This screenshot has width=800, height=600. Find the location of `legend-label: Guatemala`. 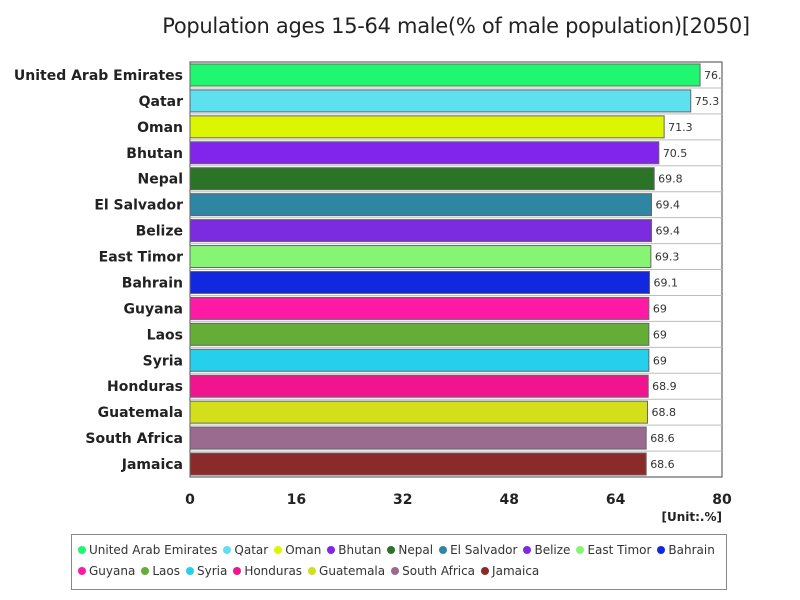

legend-label: Guatemala is located at coordinates (352, 571).